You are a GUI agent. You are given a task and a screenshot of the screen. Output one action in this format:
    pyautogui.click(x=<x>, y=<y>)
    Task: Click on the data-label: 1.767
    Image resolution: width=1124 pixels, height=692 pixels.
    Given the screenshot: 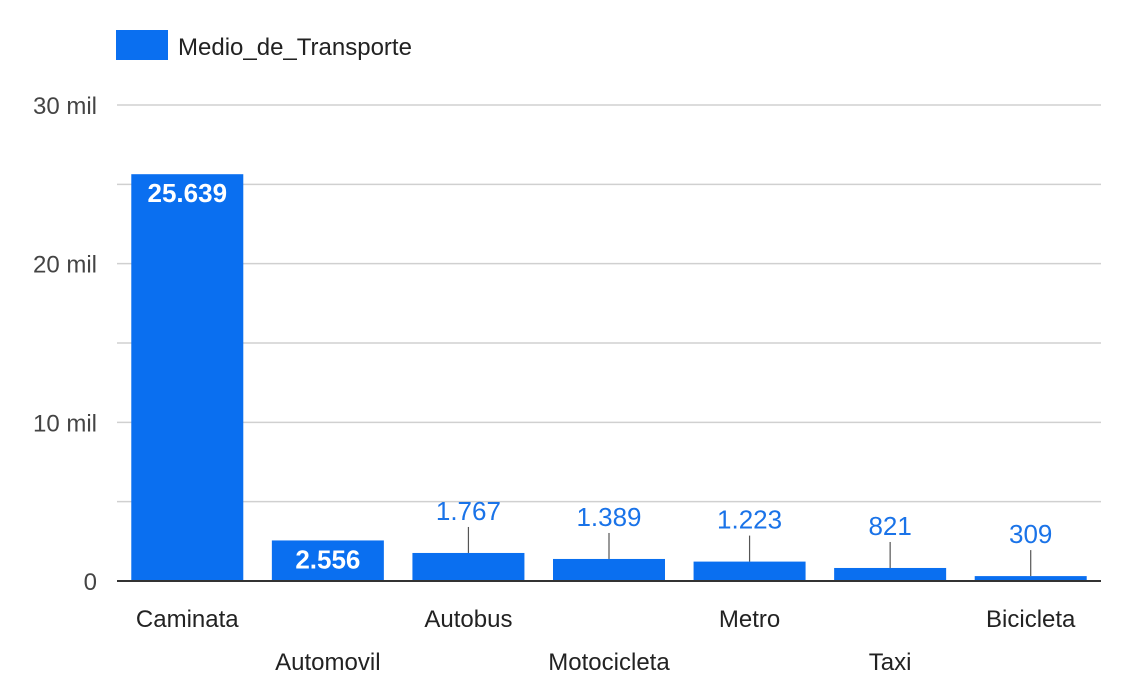 What is the action you would take?
    pyautogui.click(x=468, y=511)
    